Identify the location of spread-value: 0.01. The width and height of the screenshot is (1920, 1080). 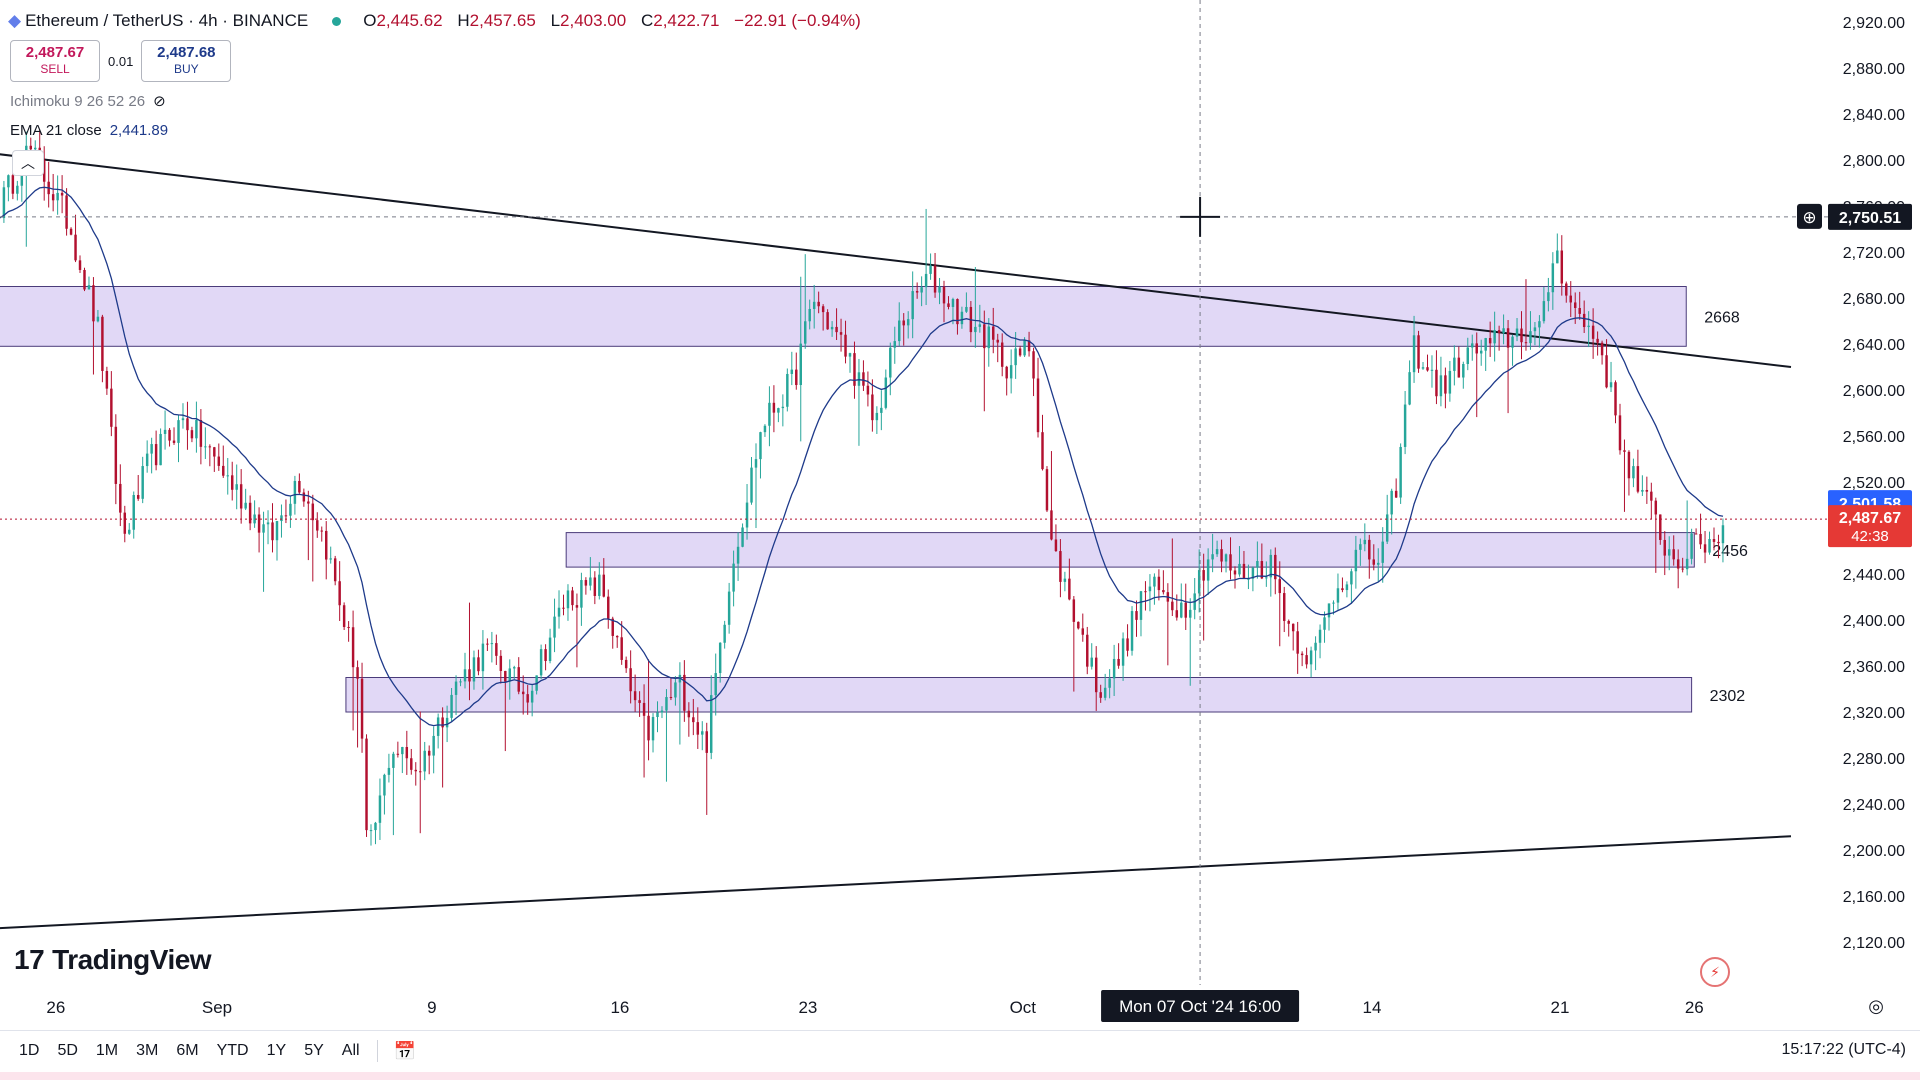
(121, 61).